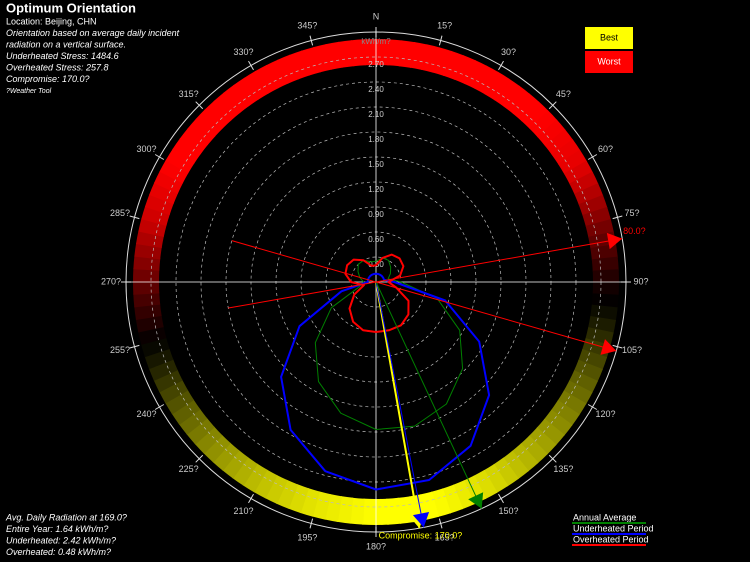  Describe the element at coordinates (120, 350) in the screenshot. I see `x-tick-label: 255?` at that location.